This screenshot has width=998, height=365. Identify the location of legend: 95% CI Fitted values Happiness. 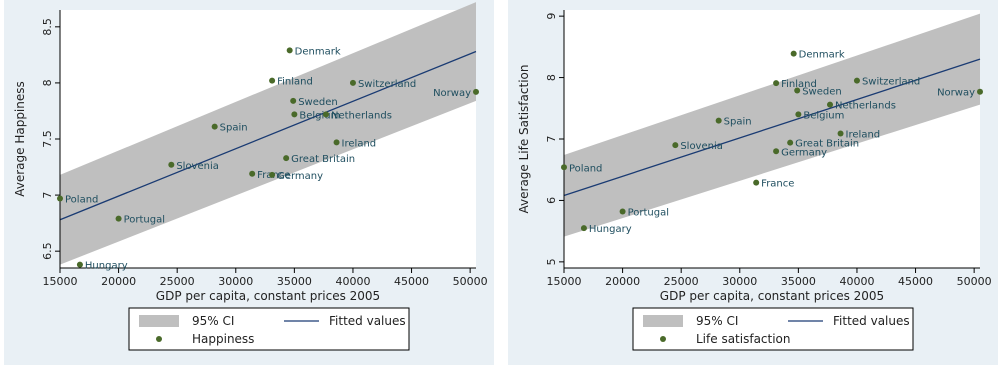
(269, 329).